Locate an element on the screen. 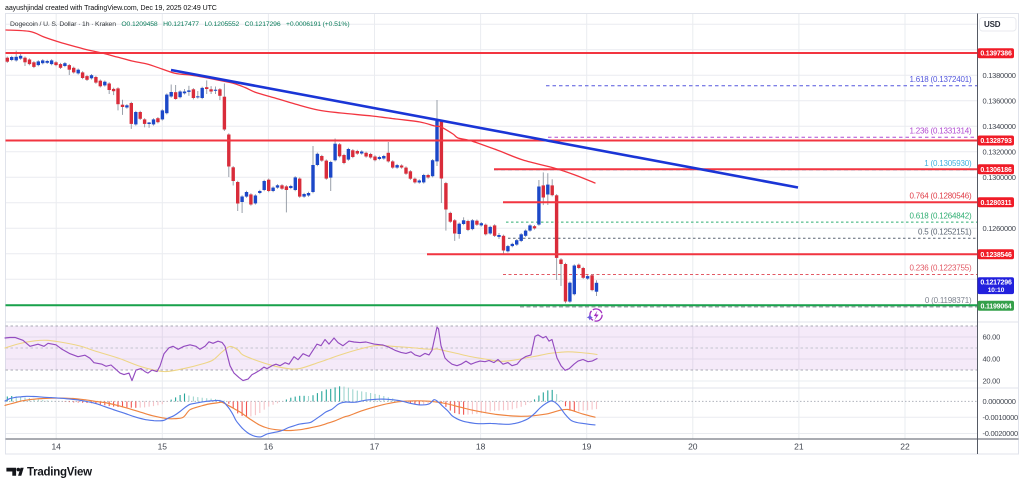  svg-text: -0.0010000 is located at coordinates (1001, 417).